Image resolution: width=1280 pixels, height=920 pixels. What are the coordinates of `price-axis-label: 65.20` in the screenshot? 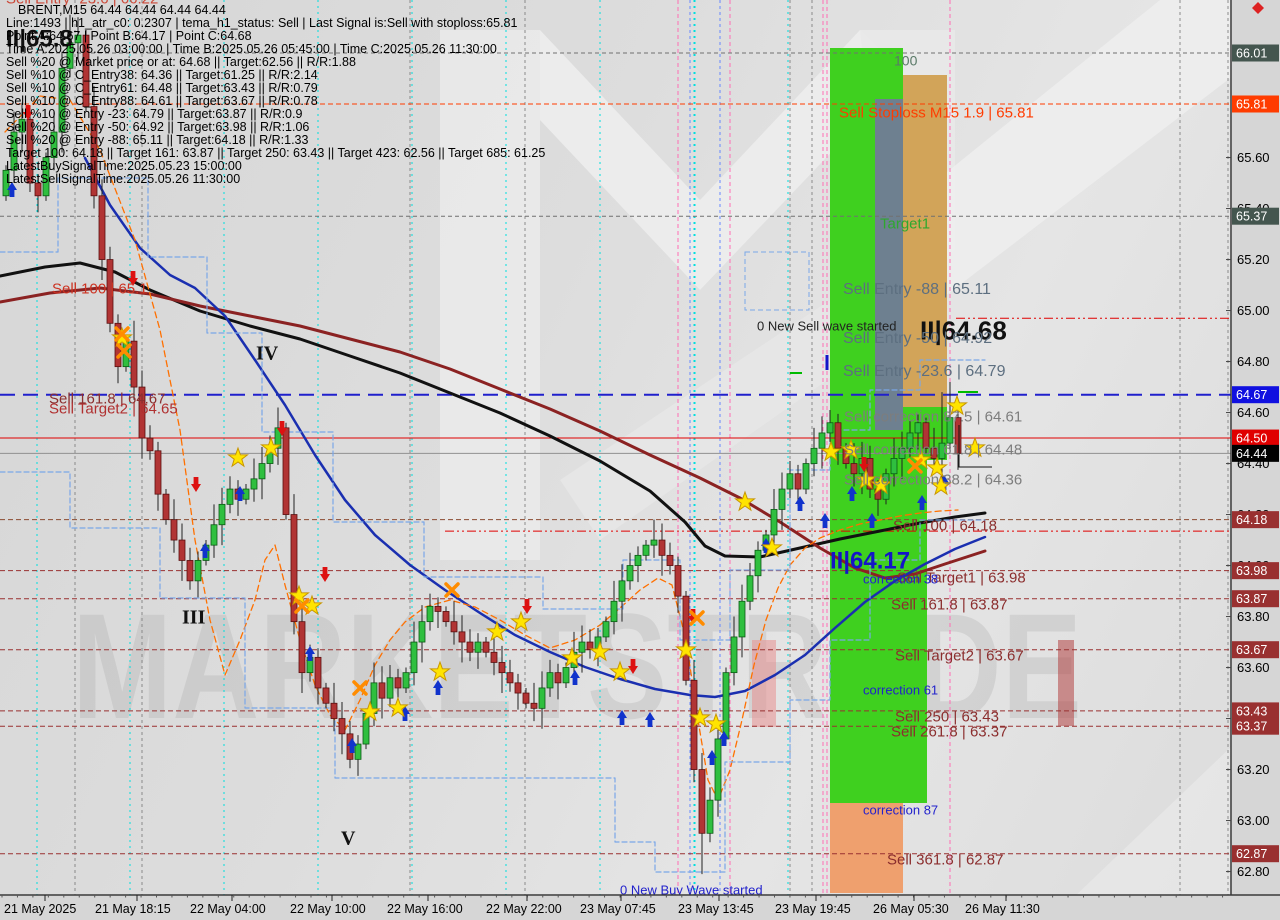 It's located at (1253, 259).